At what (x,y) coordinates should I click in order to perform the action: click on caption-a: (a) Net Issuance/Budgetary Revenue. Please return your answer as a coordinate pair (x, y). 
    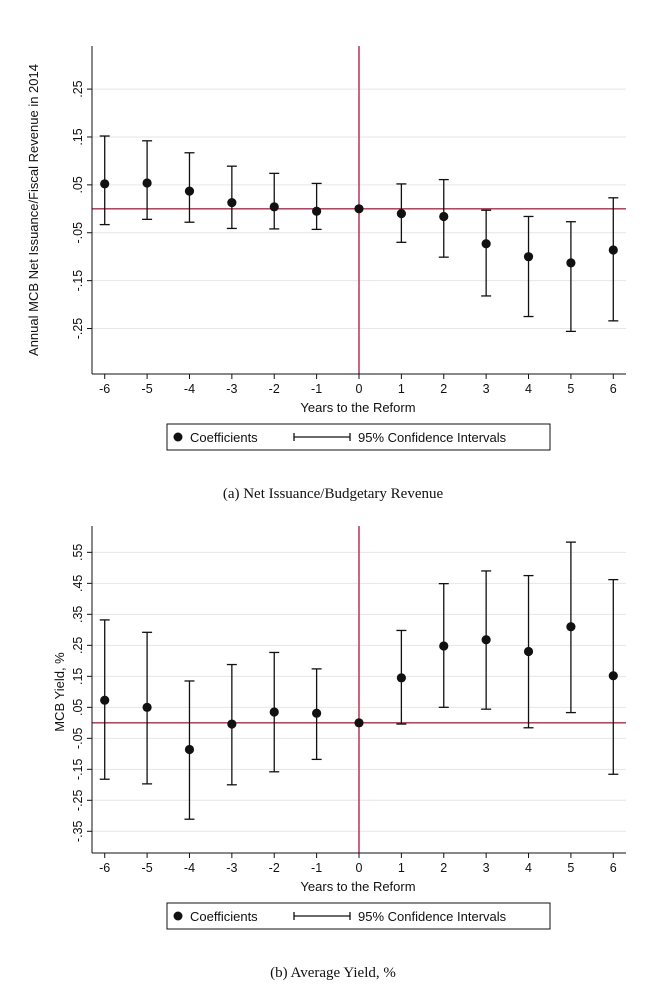
    Looking at the image, I should click on (333, 494).